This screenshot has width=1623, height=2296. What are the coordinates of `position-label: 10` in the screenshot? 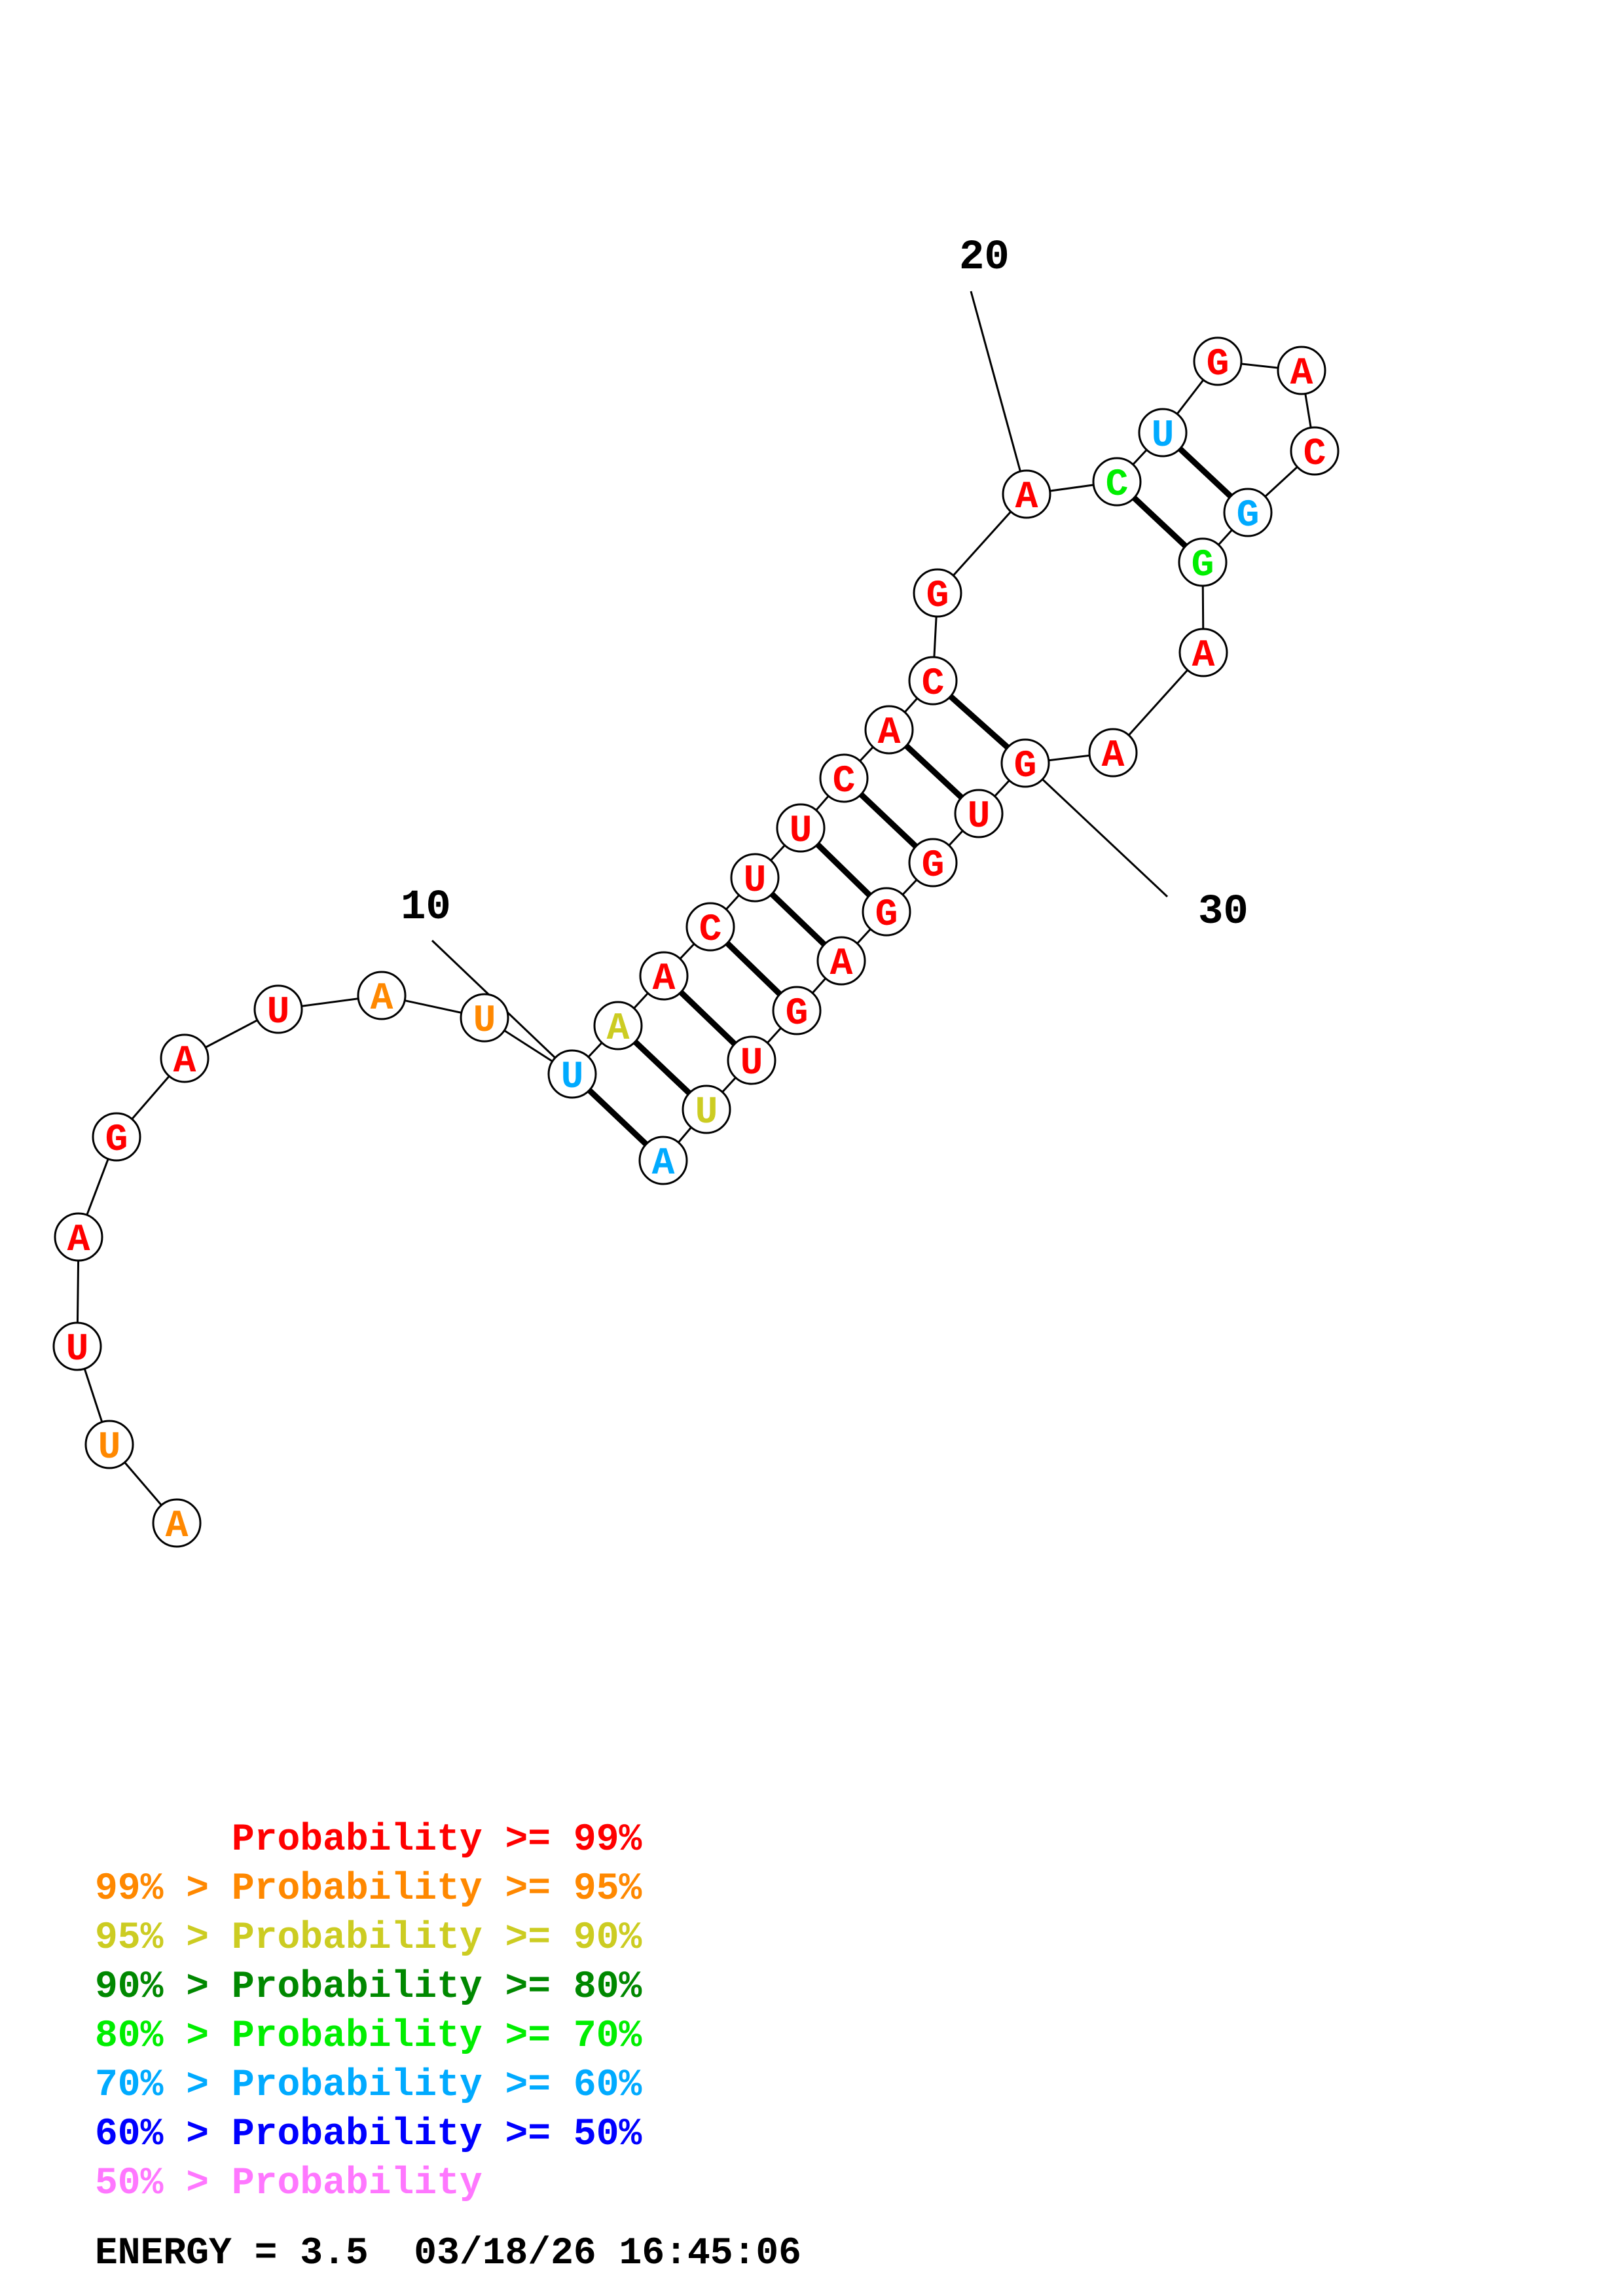 It's located at (426, 908).